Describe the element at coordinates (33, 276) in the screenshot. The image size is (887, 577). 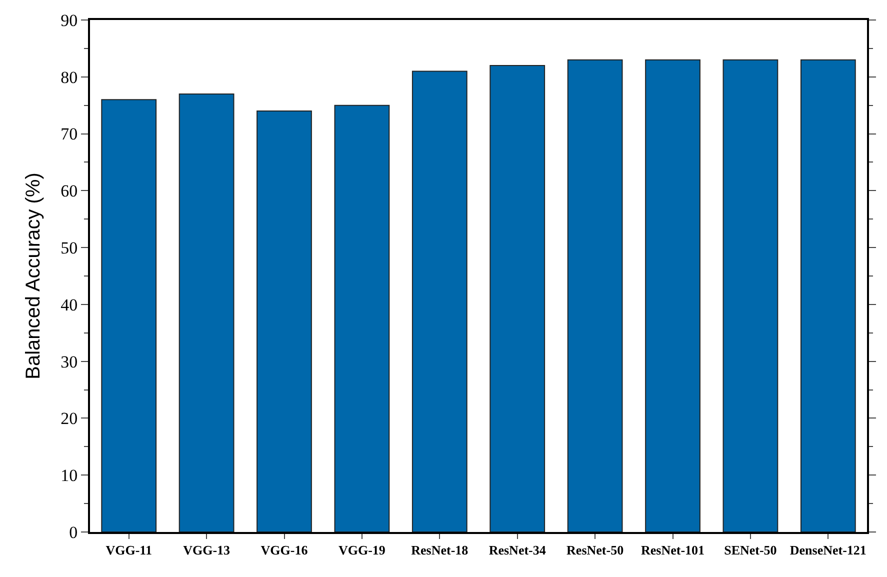
I see `y-axis-title: Balanced Accuracy (%)` at that location.